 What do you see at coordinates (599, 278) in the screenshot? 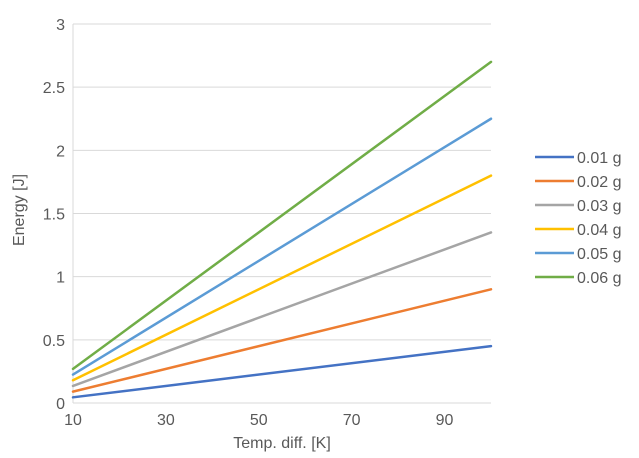
I see `legend-label: 0.06 g` at bounding box center [599, 278].